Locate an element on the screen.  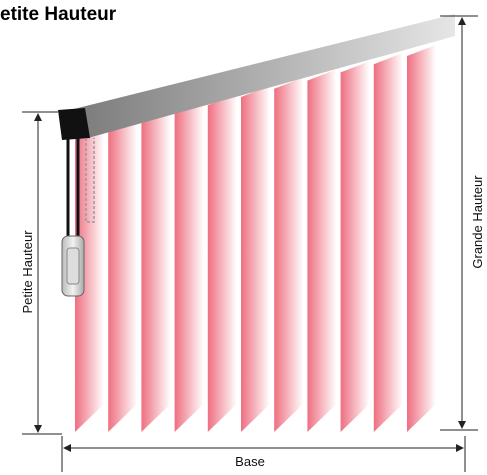
wand-inner is located at coordinates (73, 266).